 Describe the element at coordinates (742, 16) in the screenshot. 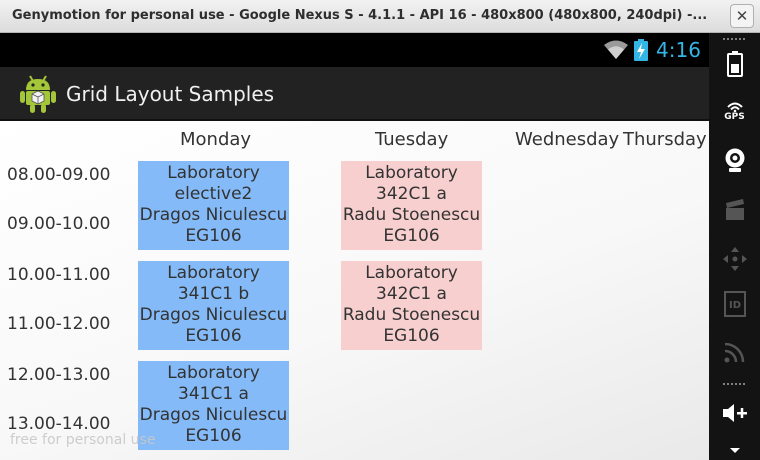

I see `window-close-button: ✕` at that location.